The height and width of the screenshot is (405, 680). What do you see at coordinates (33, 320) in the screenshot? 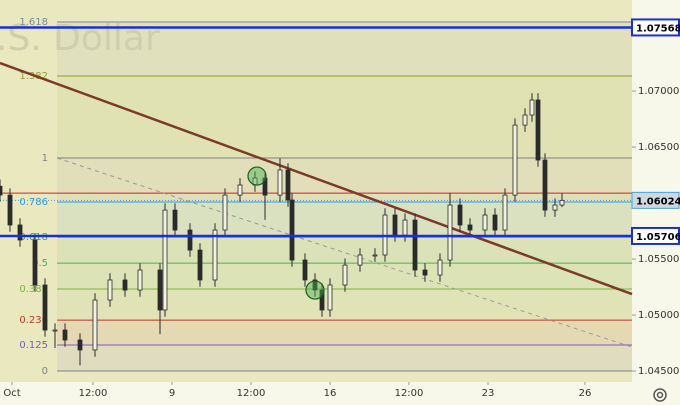
I see `fib-label: 0.236` at bounding box center [33, 320].